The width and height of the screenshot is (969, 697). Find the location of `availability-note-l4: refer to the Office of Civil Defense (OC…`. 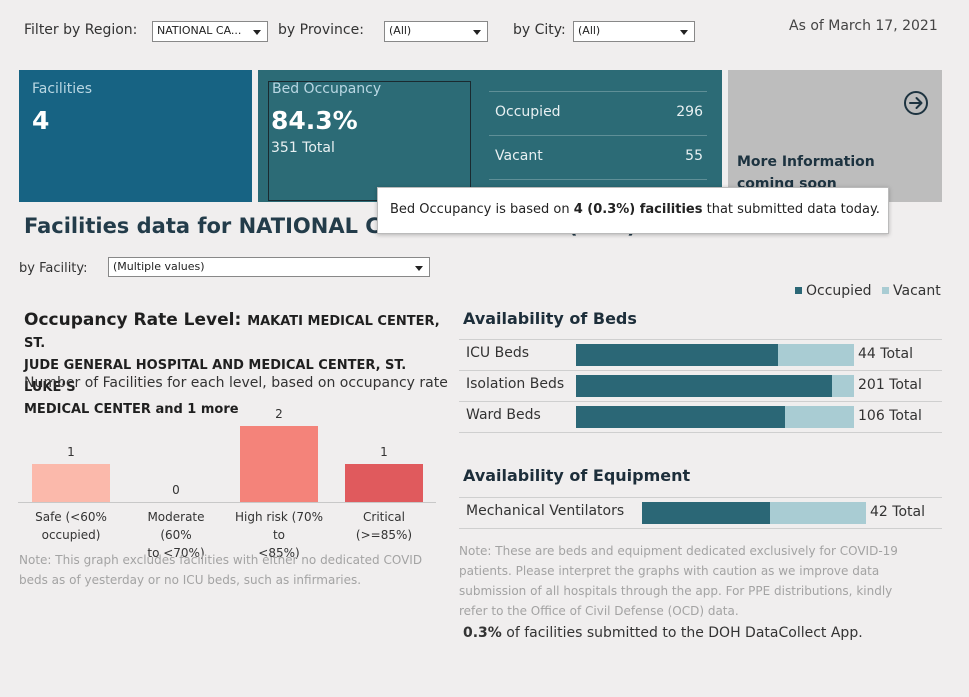

availability-note-l4: refer to the Office of Civil Defense (OC… is located at coordinates (599, 611).